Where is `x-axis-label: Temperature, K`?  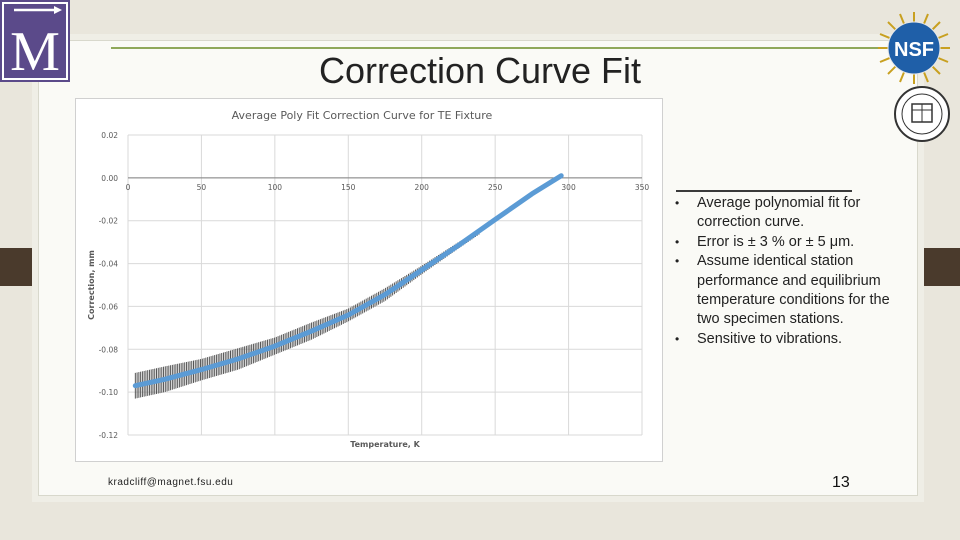
x-axis-label: Temperature, K is located at coordinates (385, 444).